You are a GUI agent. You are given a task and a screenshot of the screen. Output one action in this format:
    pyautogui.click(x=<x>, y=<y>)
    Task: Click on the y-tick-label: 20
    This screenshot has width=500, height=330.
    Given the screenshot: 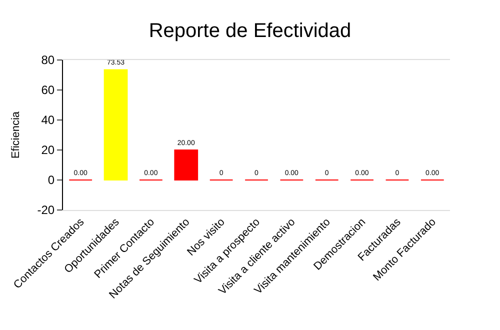 What is the action you would take?
    pyautogui.click(x=48, y=150)
    